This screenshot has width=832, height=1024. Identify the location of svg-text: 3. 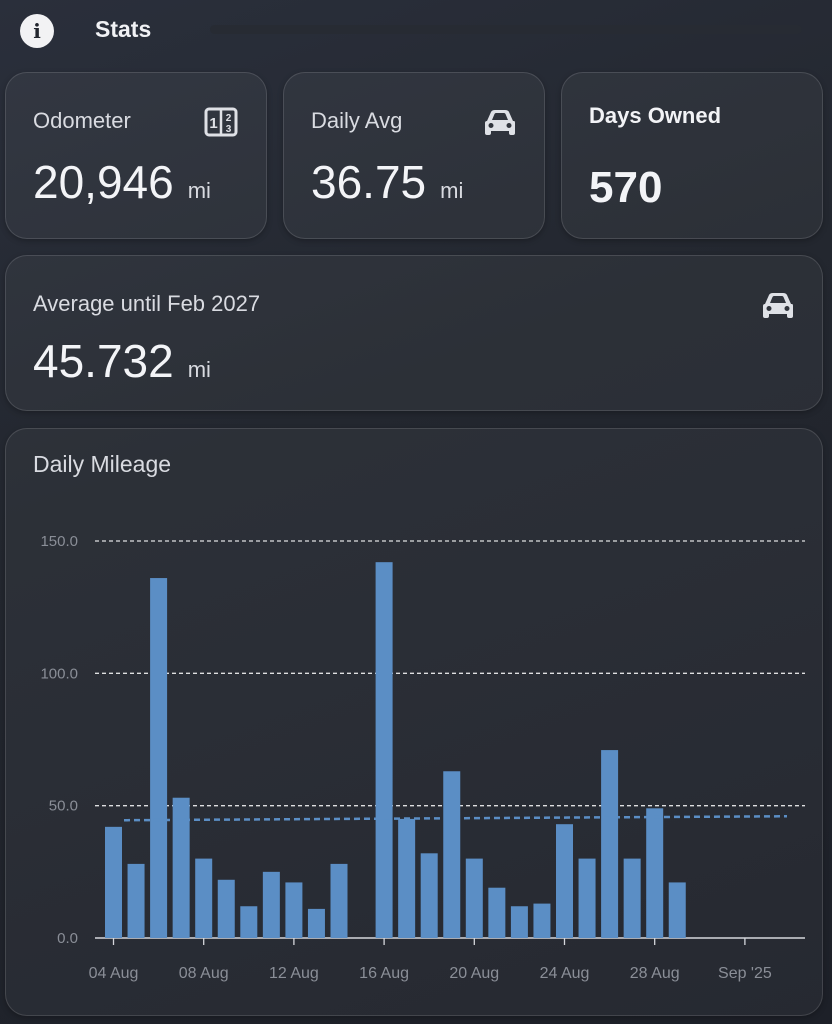
(229, 129).